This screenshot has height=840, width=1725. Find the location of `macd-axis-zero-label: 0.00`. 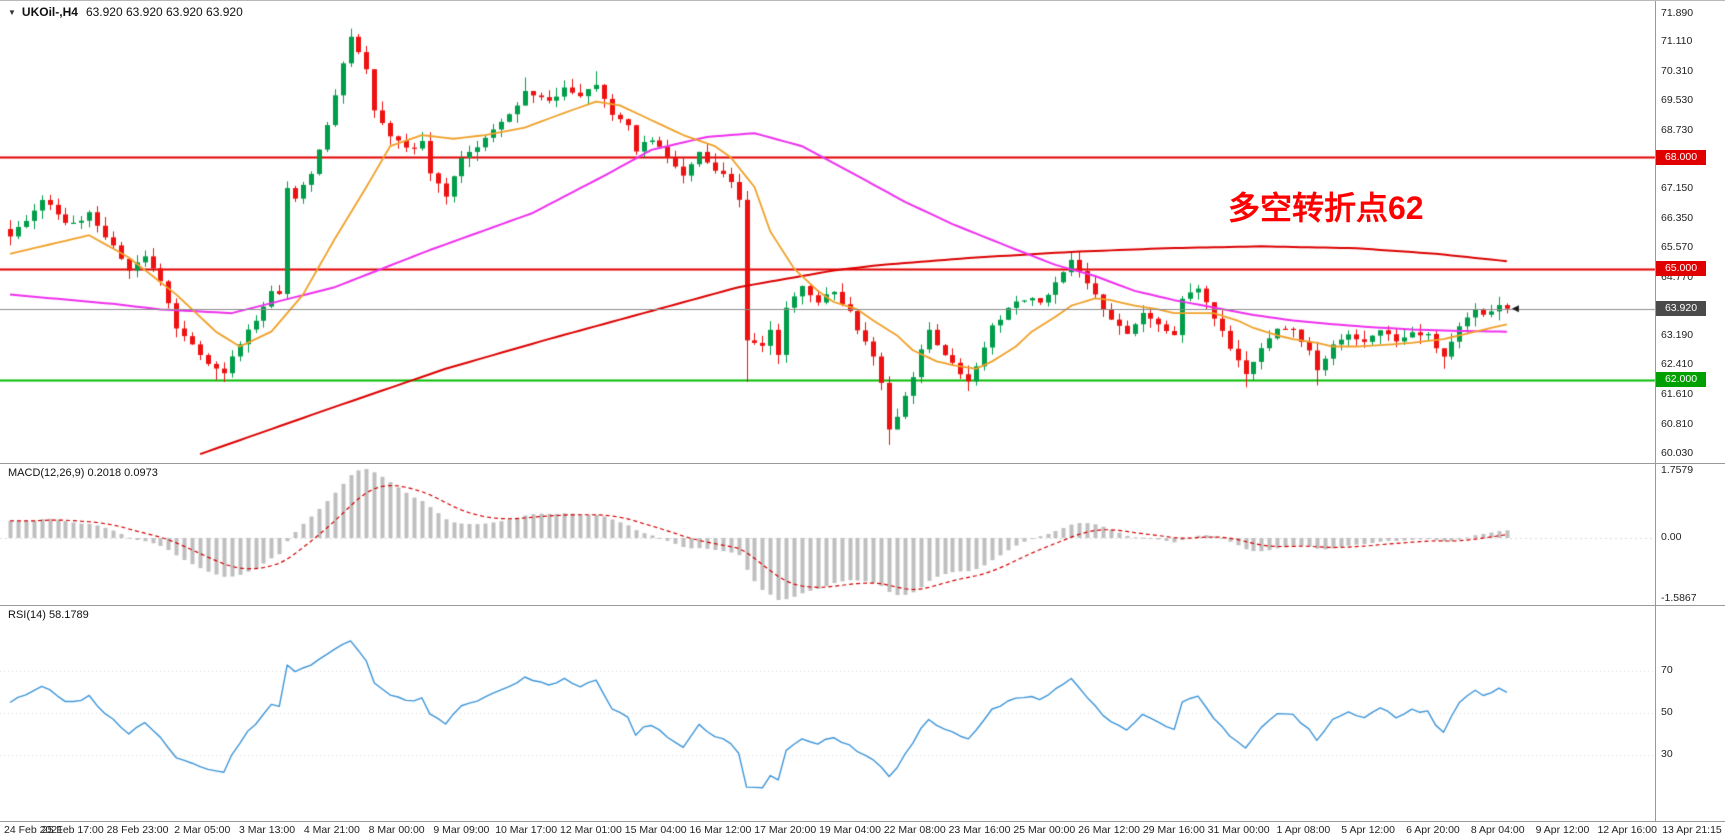

macd-axis-zero-label: 0.00 is located at coordinates (1671, 537).